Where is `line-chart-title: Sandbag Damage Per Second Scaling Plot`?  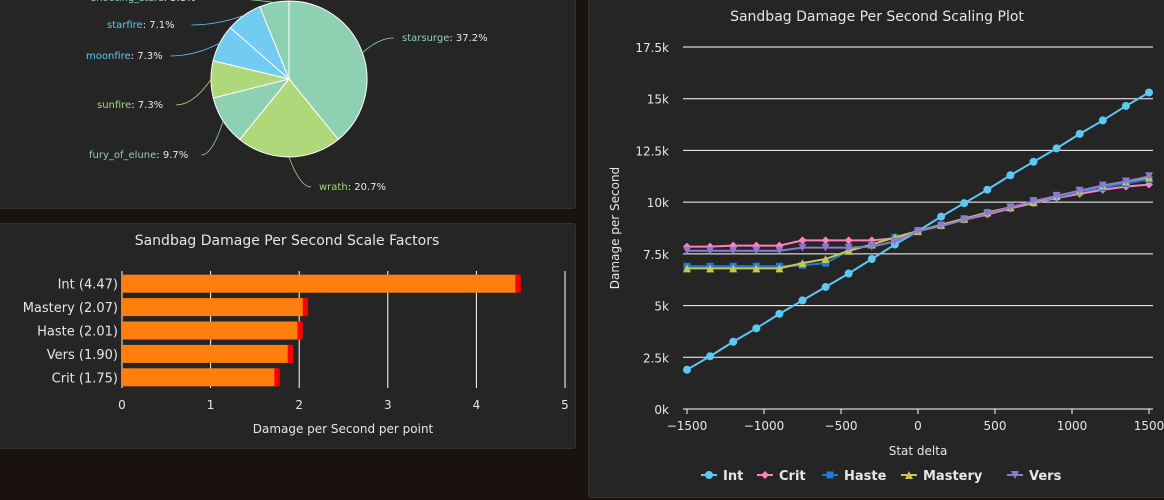
line-chart-title: Sandbag Damage Per Second Scaling Plot is located at coordinates (877, 17).